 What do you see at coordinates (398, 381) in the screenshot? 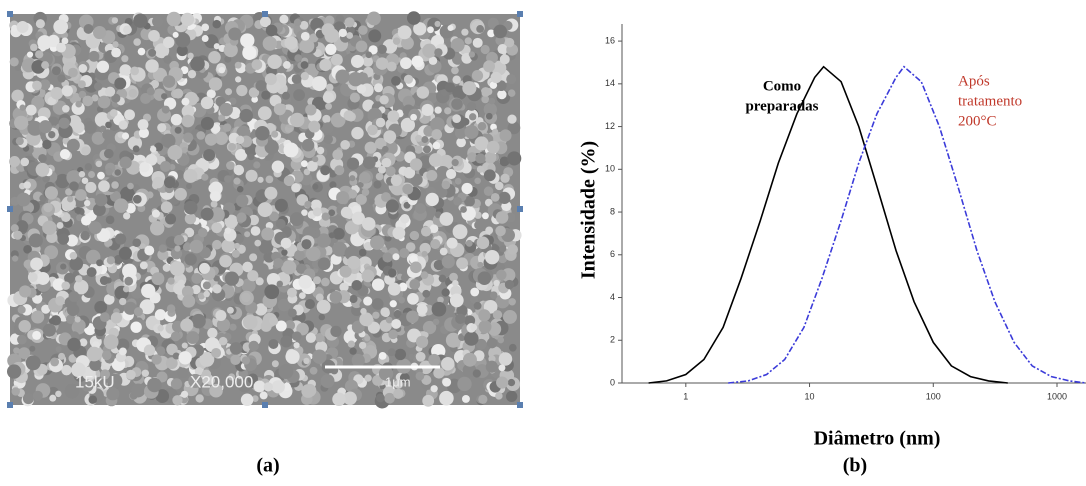
I see `sem-scale: 1μm` at bounding box center [398, 381].